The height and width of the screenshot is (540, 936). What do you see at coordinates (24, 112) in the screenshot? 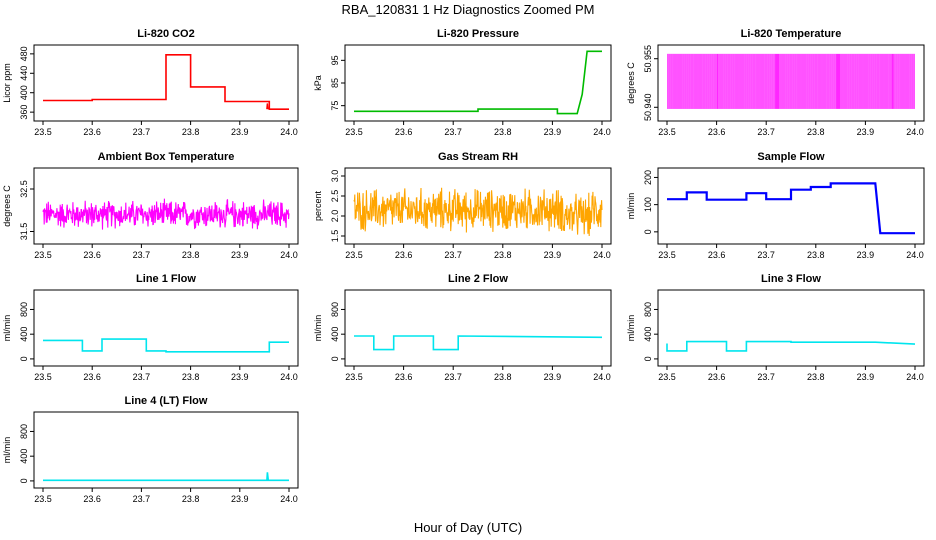
I see `y-tick-label: 360` at bounding box center [24, 112].